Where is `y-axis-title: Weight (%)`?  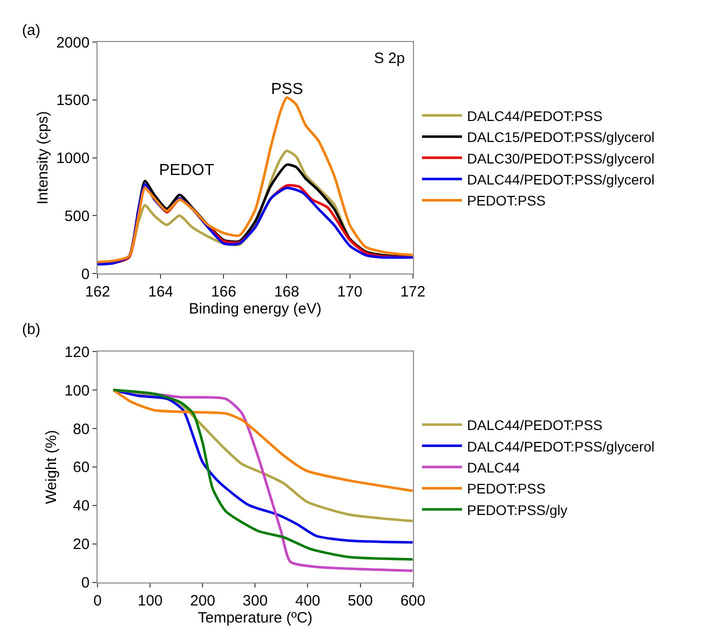 y-axis-title: Weight (%) is located at coordinates (51, 467).